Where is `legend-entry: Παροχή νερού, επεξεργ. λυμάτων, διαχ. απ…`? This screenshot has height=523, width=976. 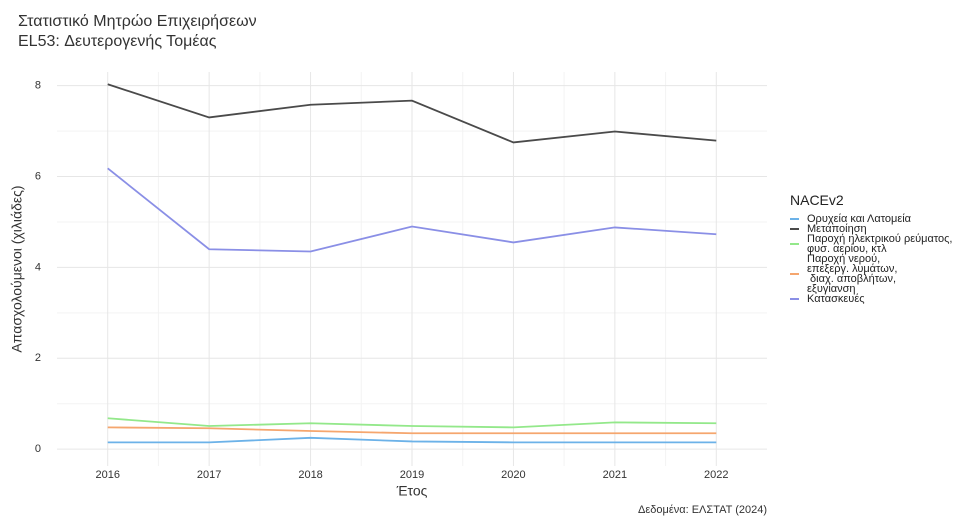 legend-entry: Παροχή νερού, επεξεργ. λυμάτων, διαχ. απ… is located at coordinates (871, 274).